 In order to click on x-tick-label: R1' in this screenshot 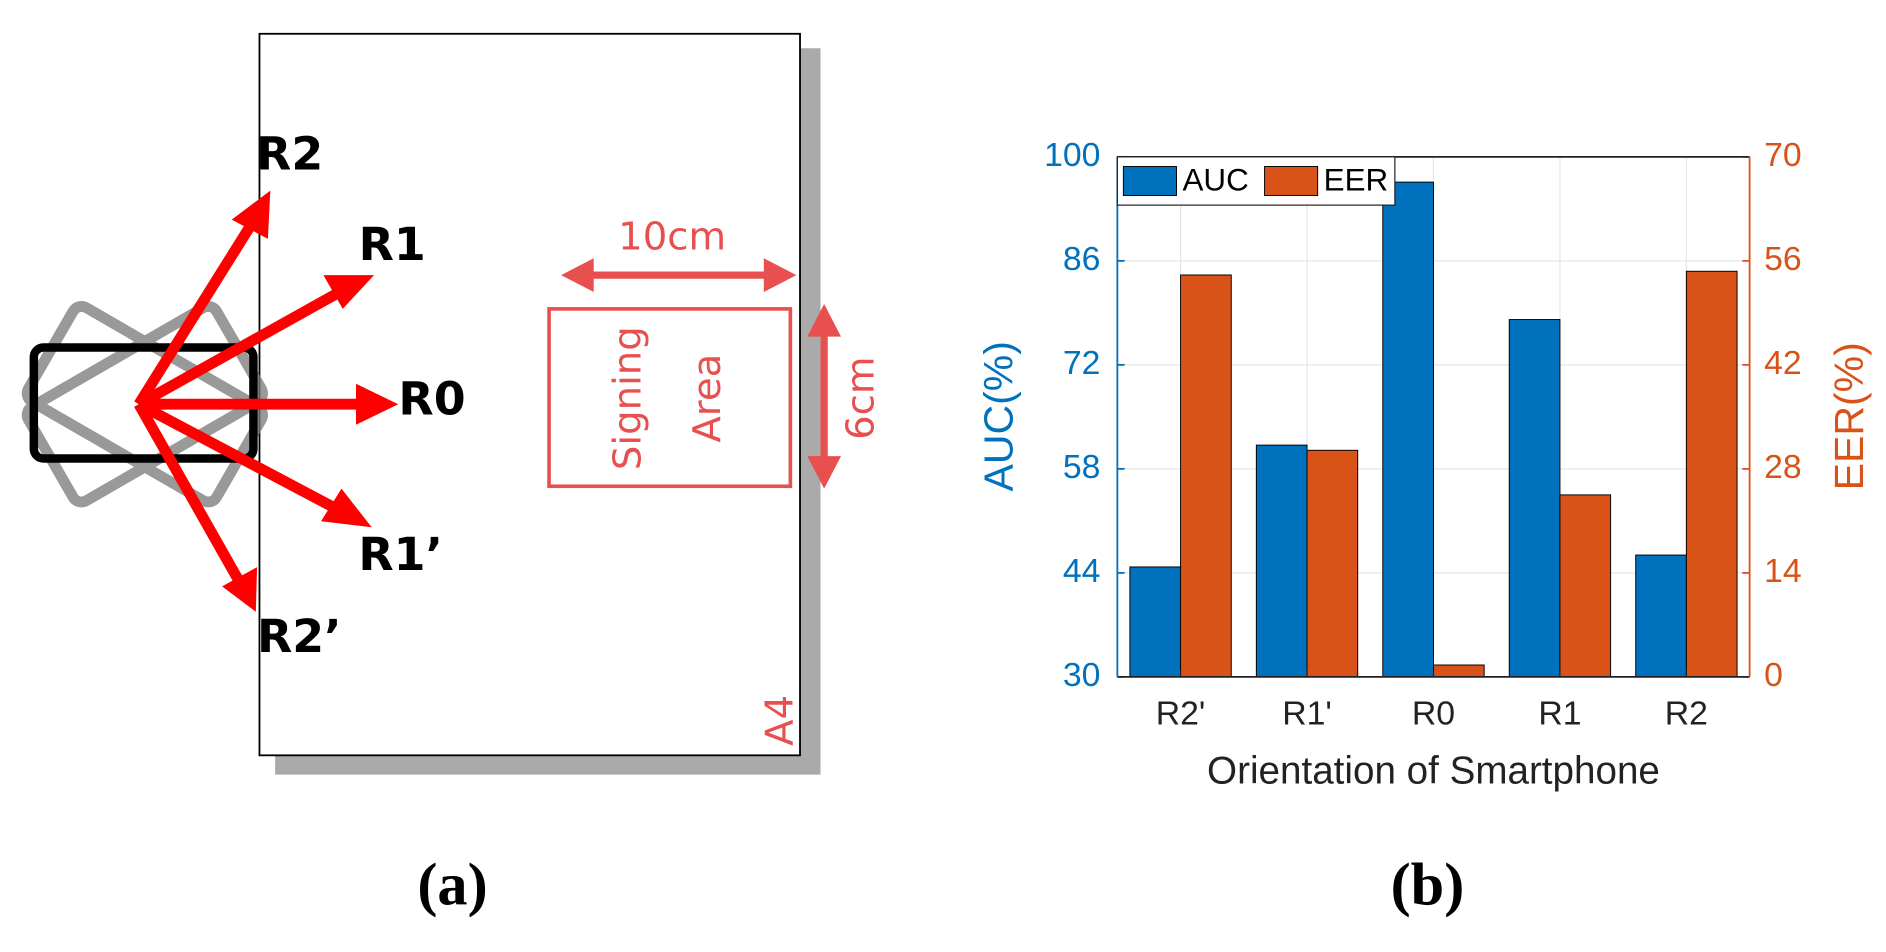, I will do `click(1307, 713)`.